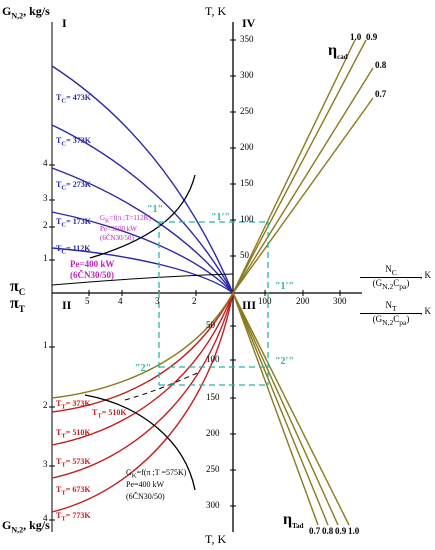 The width and height of the screenshot is (435, 550). Describe the element at coordinates (247, 111) in the screenshot. I see `t-tick-250: 250` at that location.